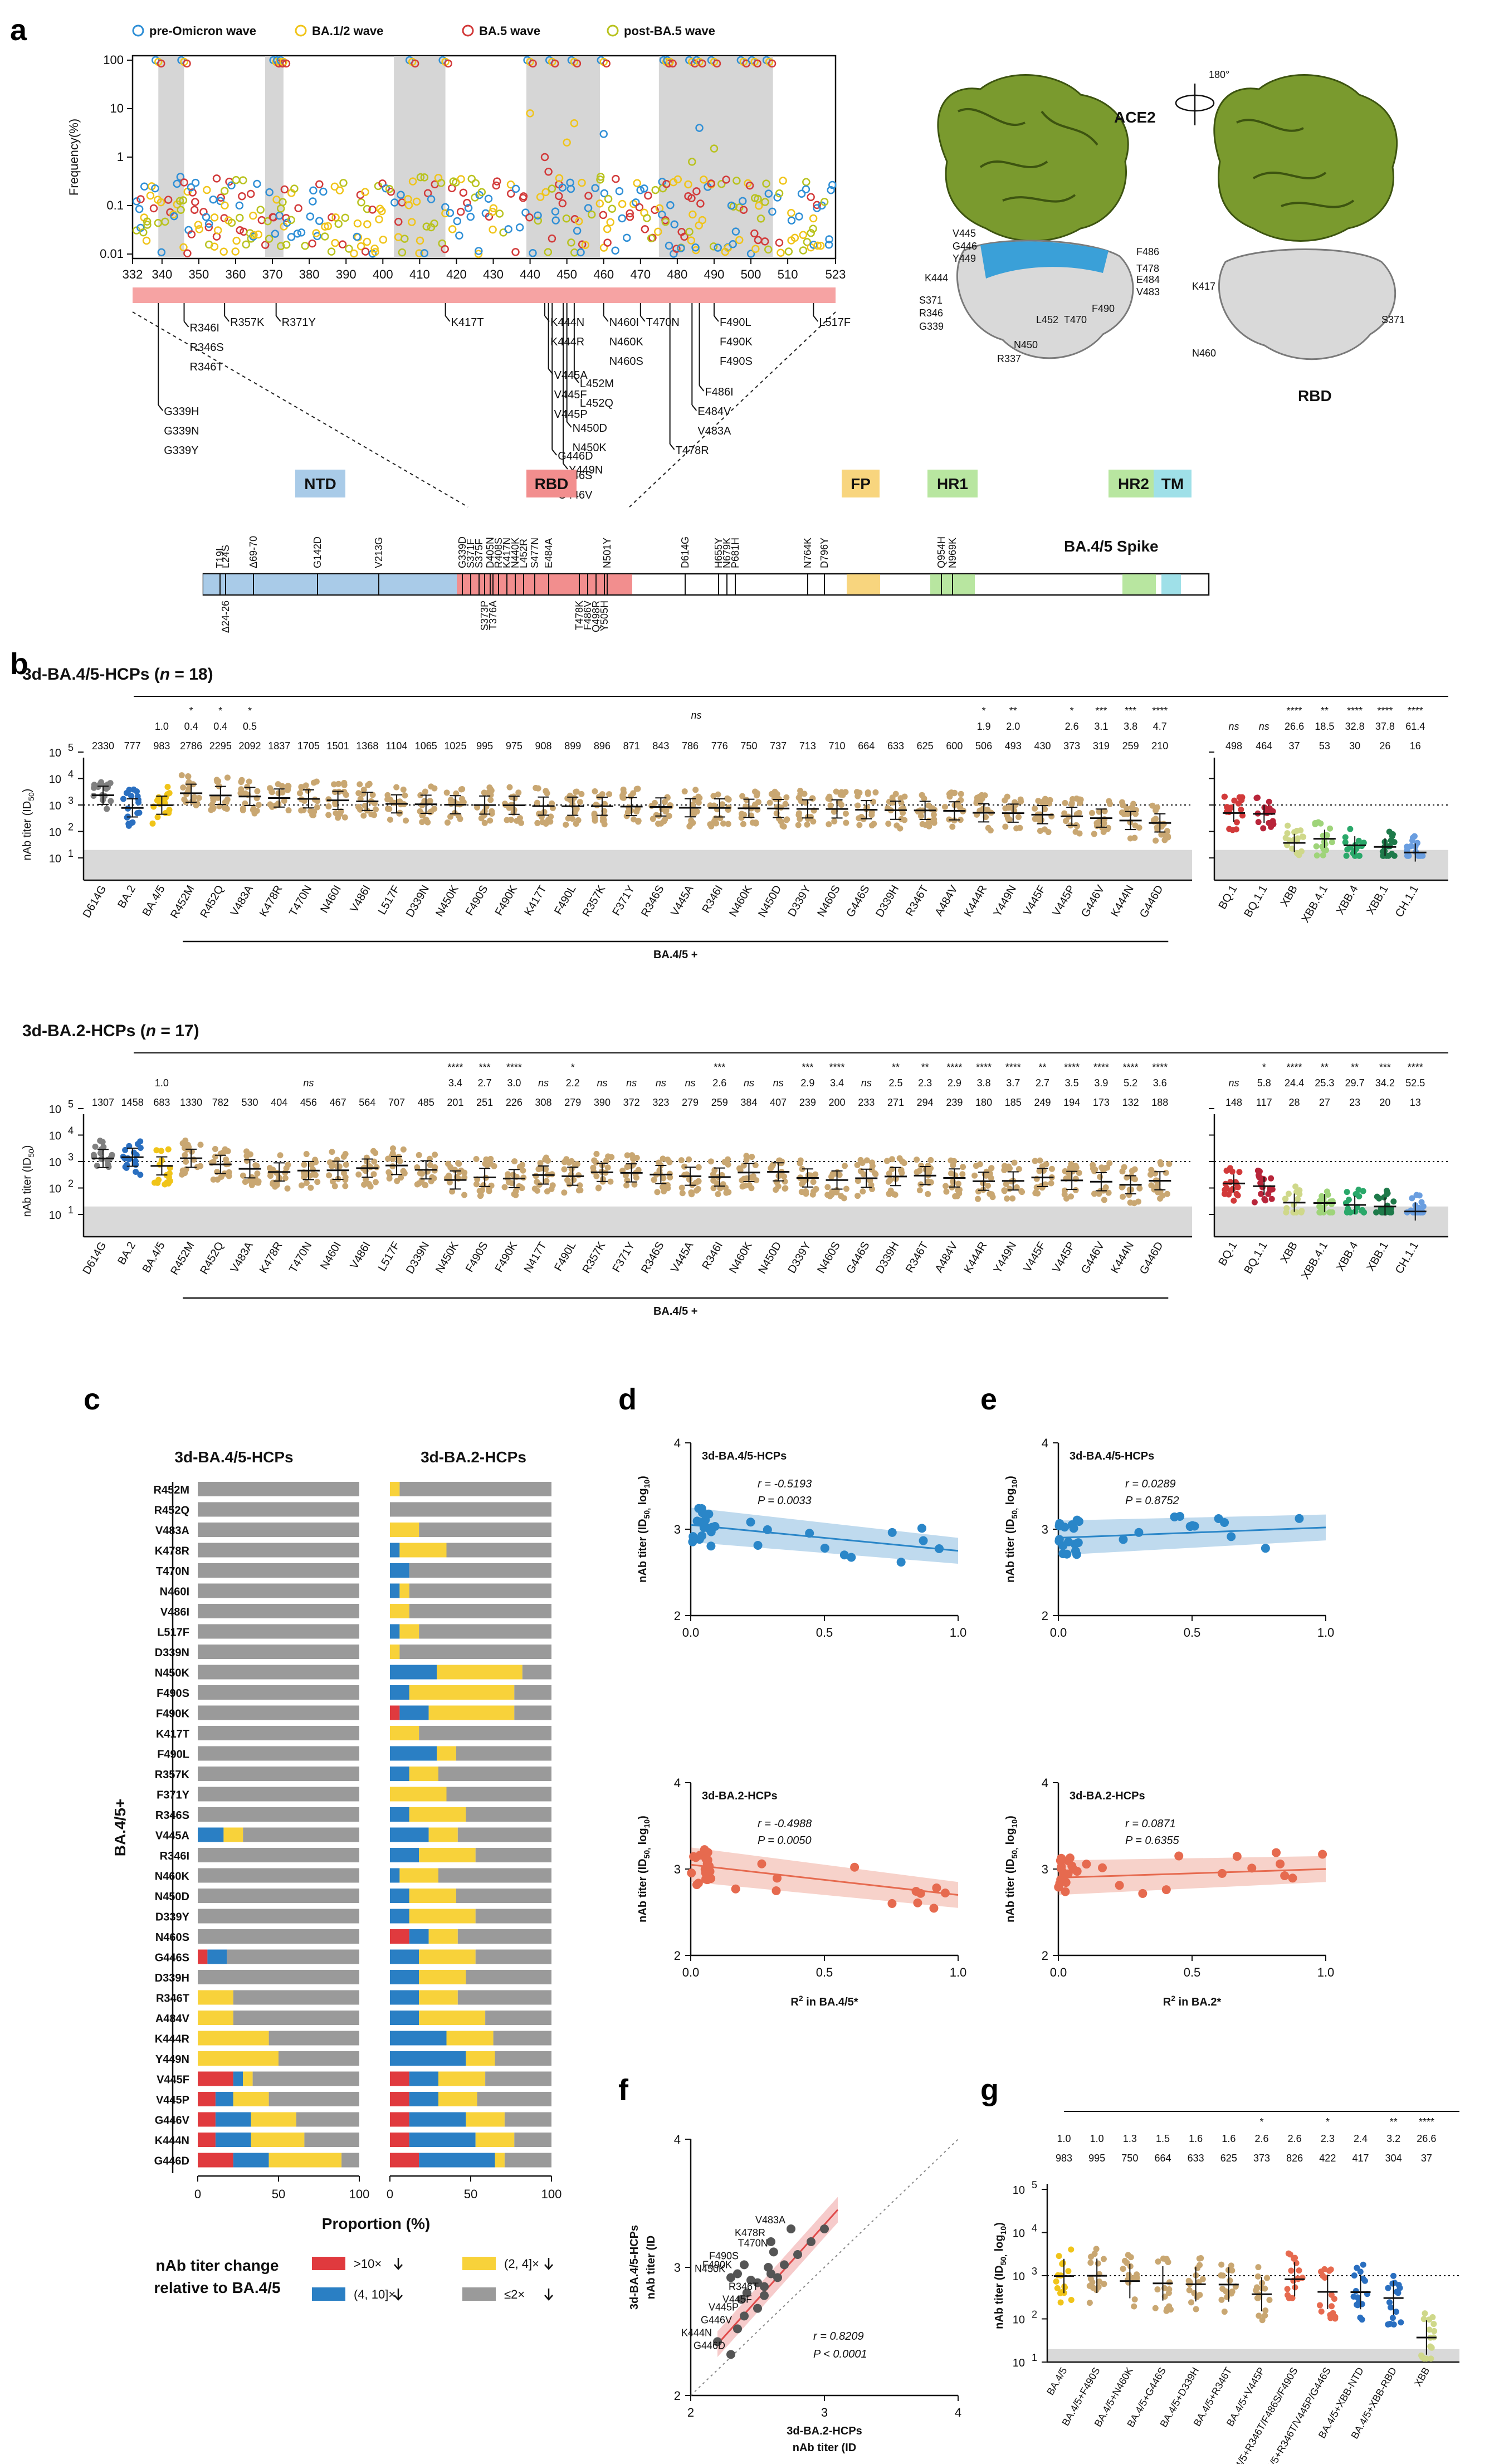  Describe the element at coordinates (1047, 319) in the screenshot. I see `structure-residue-label: L452` at that location.